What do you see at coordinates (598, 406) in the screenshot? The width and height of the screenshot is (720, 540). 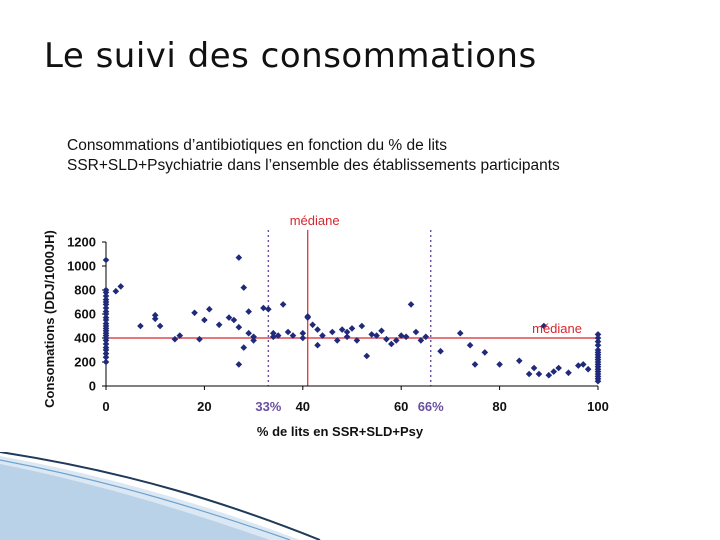 I see `x-tick-label: 100` at bounding box center [598, 406].